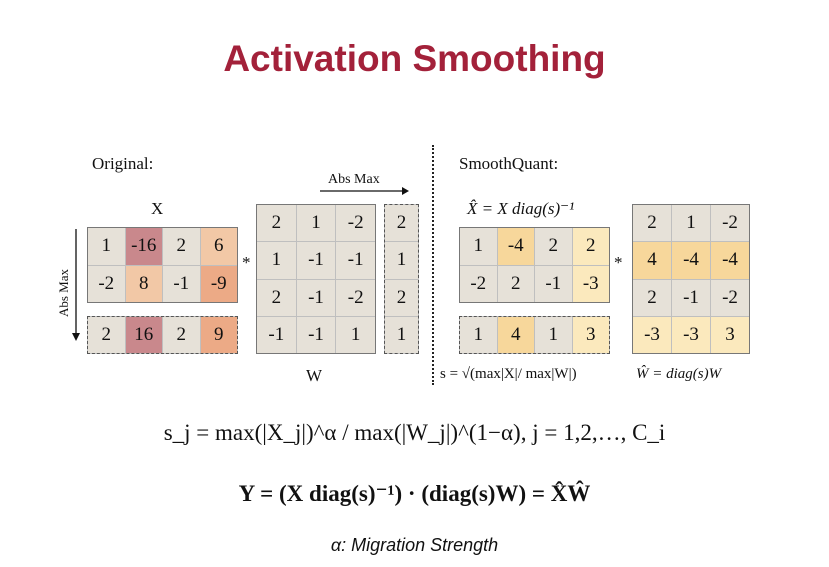 This screenshot has height=567, width=829. What do you see at coordinates (478, 283) in the screenshot?
I see `x-hat-cell: -2` at bounding box center [478, 283].